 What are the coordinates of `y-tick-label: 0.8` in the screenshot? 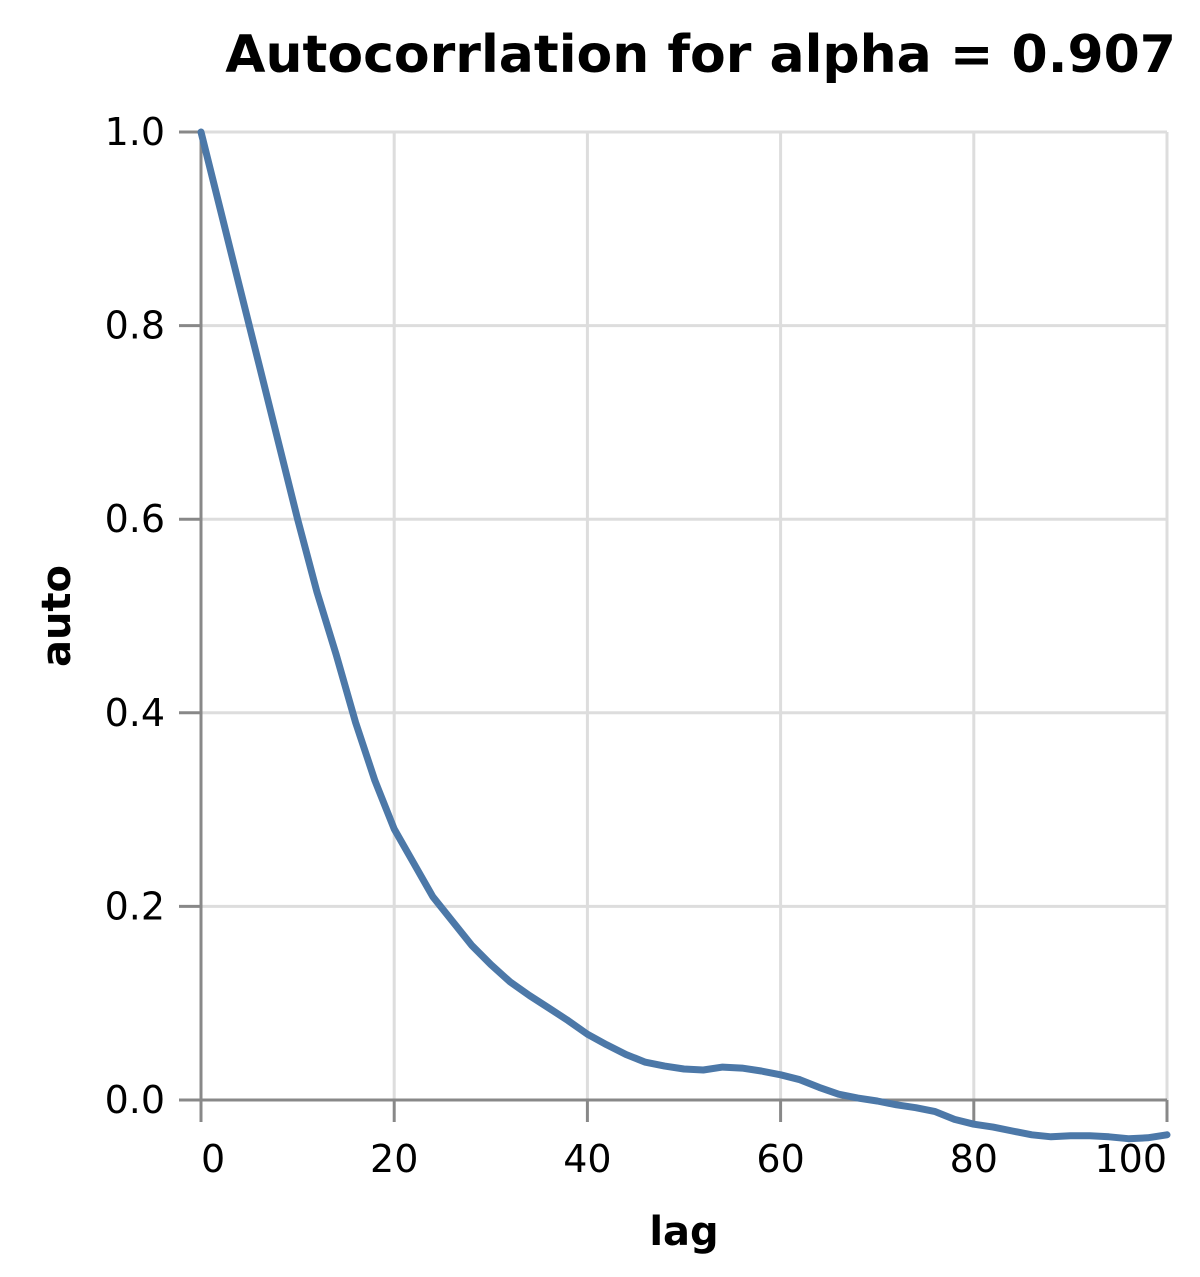 It's located at (135, 326).